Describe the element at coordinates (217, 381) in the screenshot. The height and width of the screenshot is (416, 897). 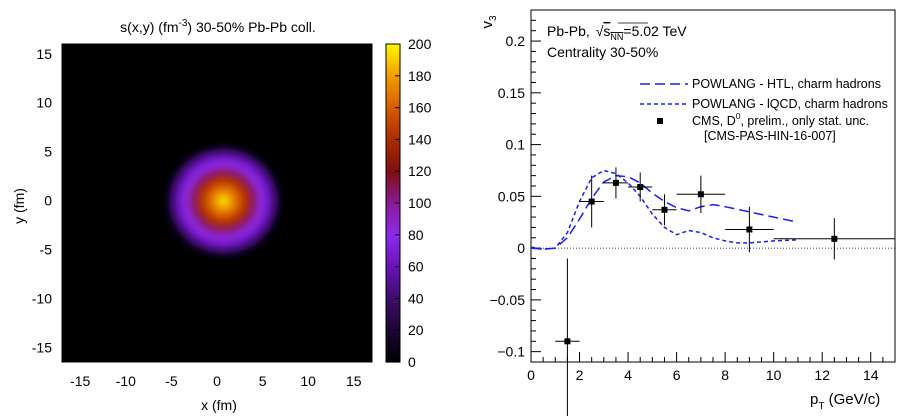
I see `heatmap-x-tick-label: 0` at that location.